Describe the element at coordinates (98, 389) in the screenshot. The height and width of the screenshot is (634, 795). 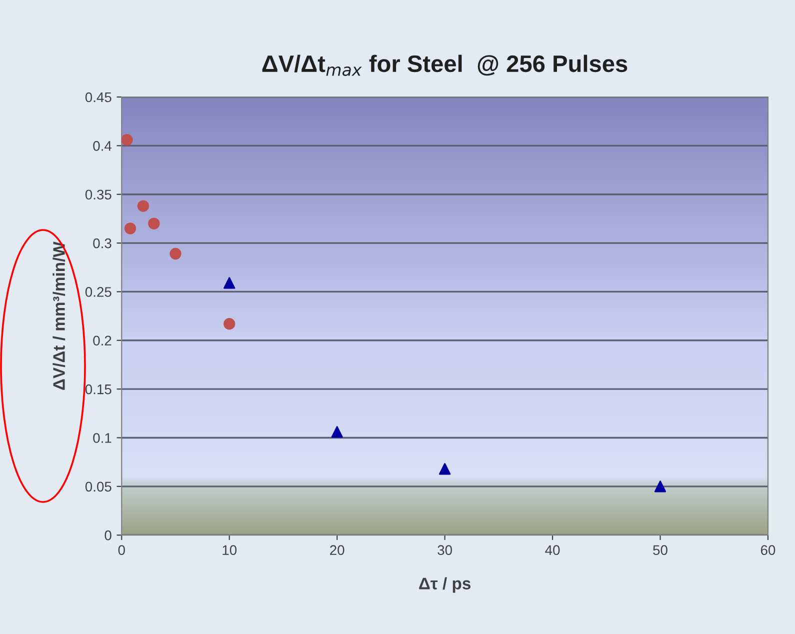
I see `y-tick-label: 0.15` at that location.